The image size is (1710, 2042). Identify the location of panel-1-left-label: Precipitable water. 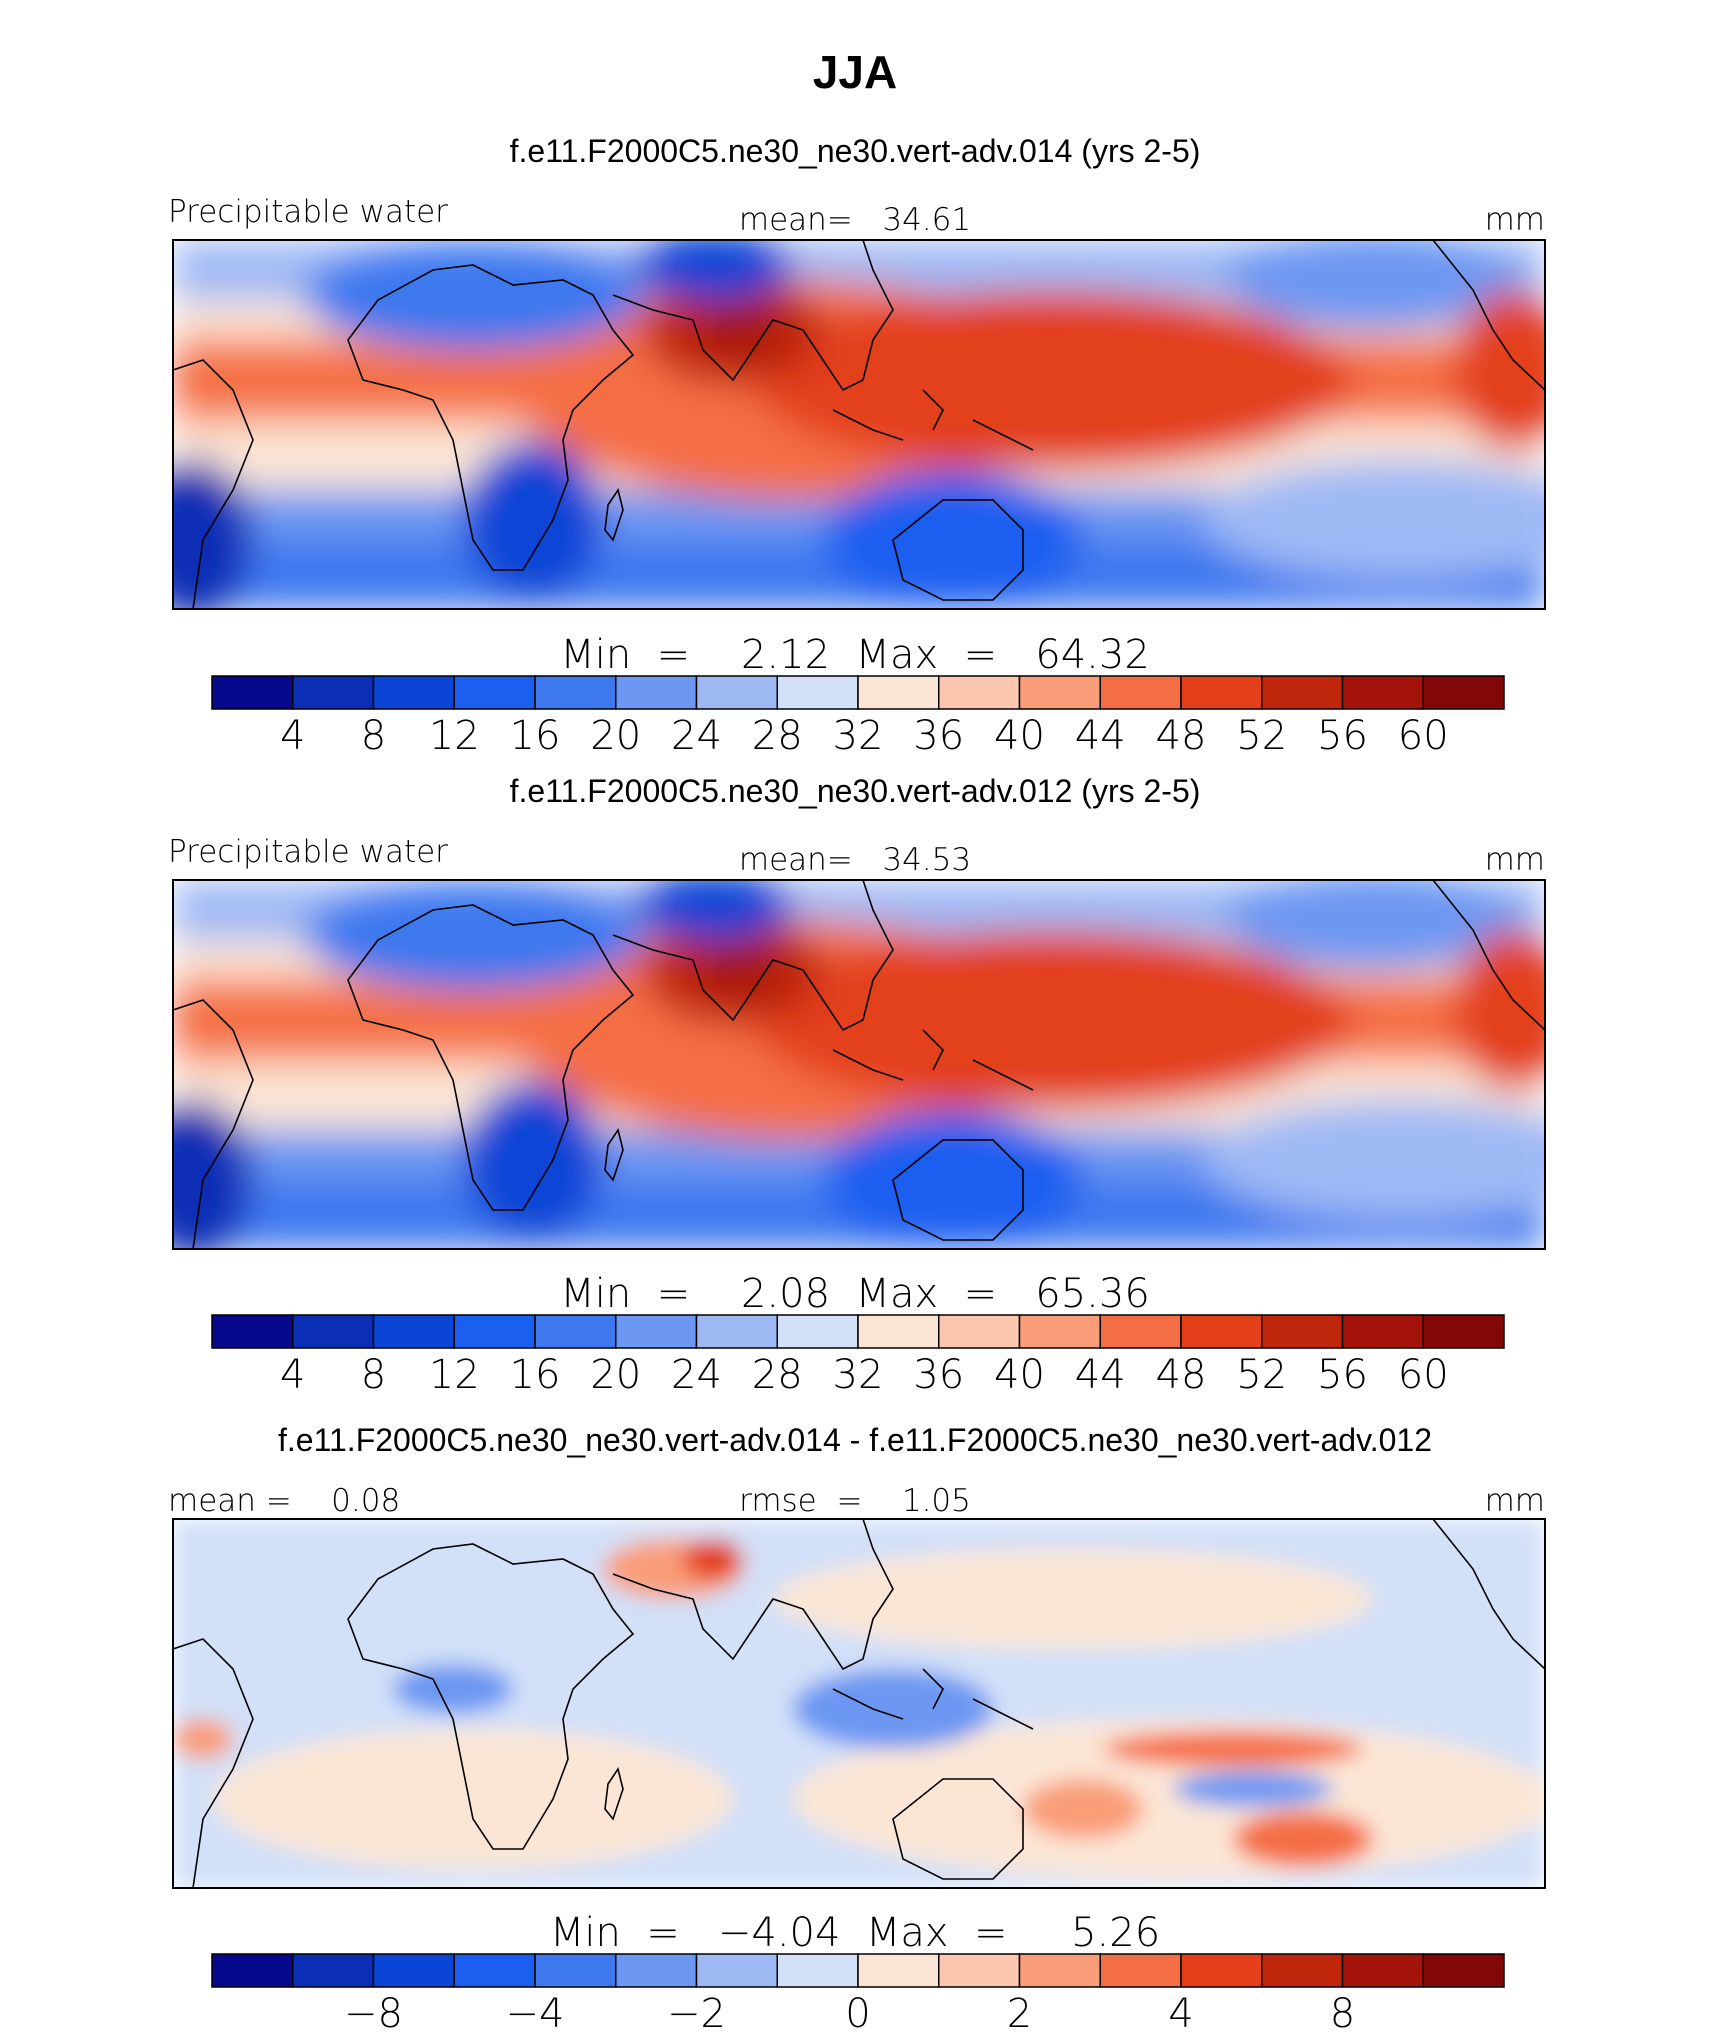
(308, 212).